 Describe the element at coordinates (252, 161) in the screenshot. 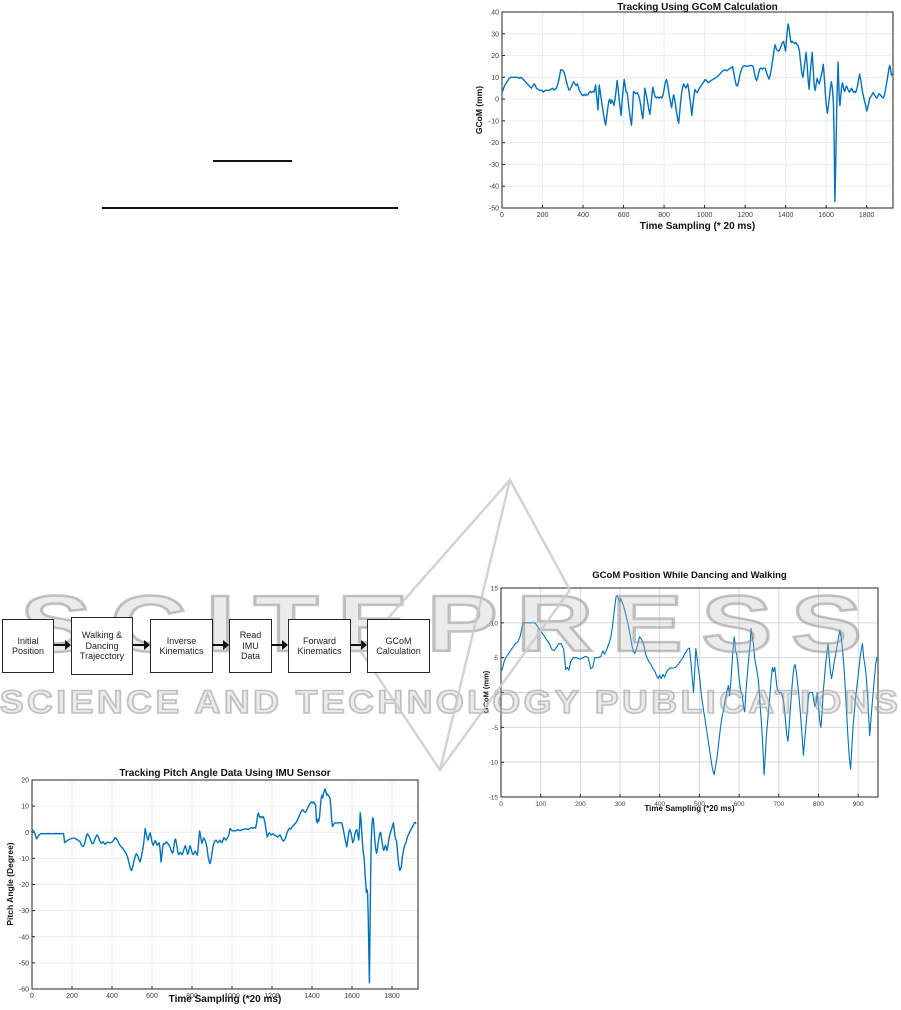

I see `equation-fraction-bar-short` at that location.